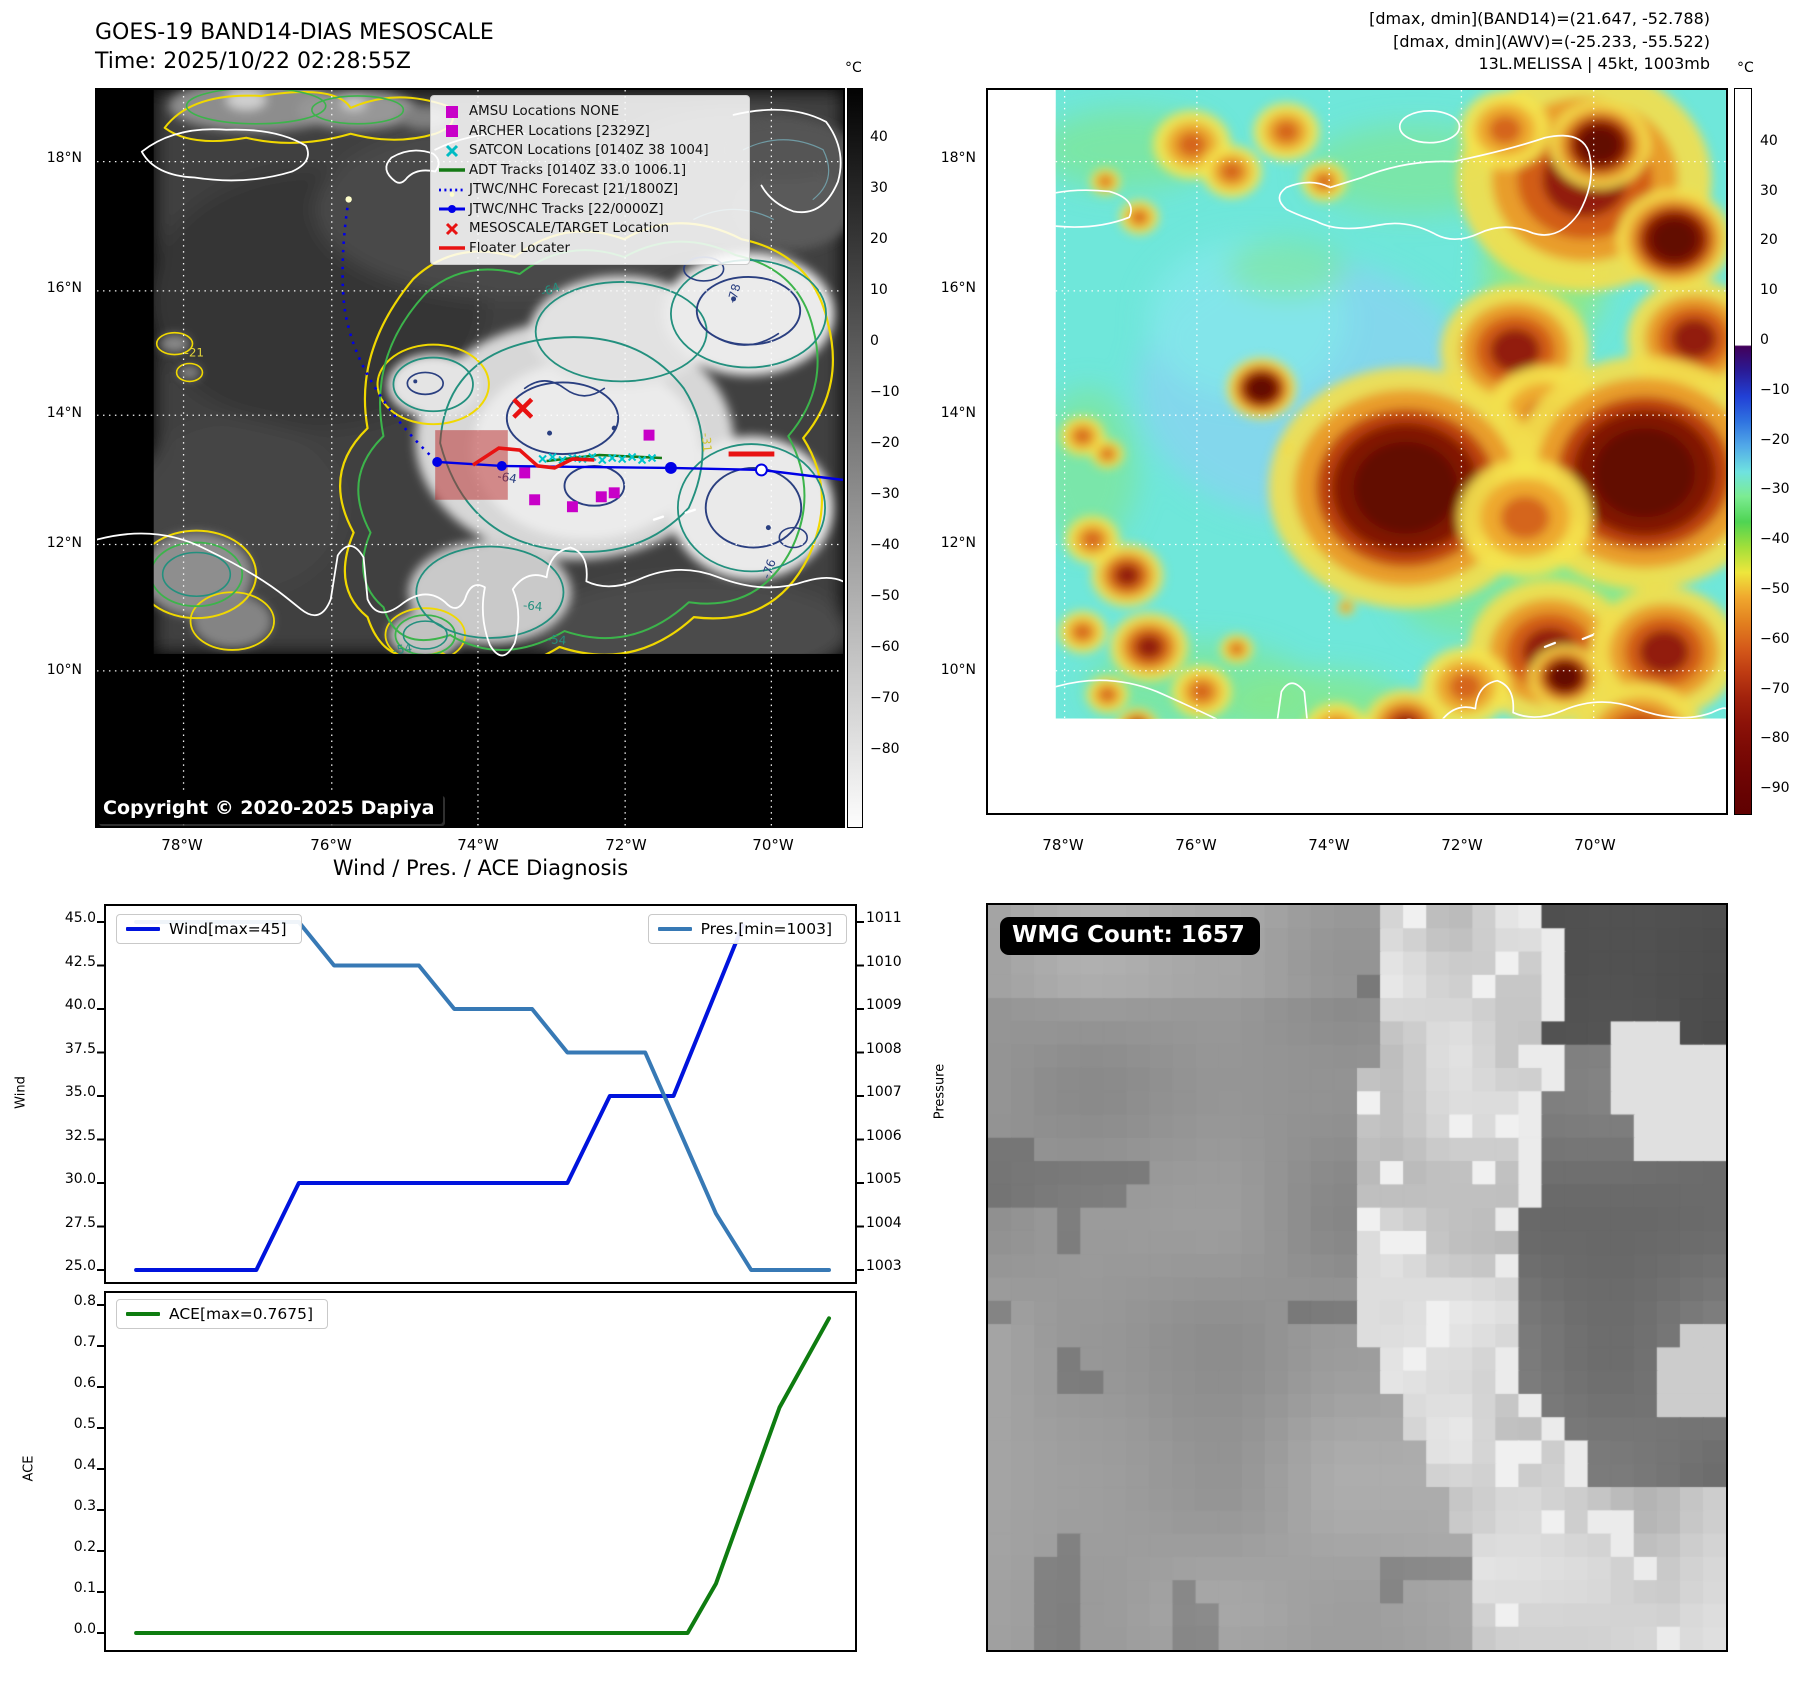 This screenshot has width=1801, height=1690. What do you see at coordinates (80, 1135) in the screenshot?
I see `y-tick-label-left: 32.5` at bounding box center [80, 1135].